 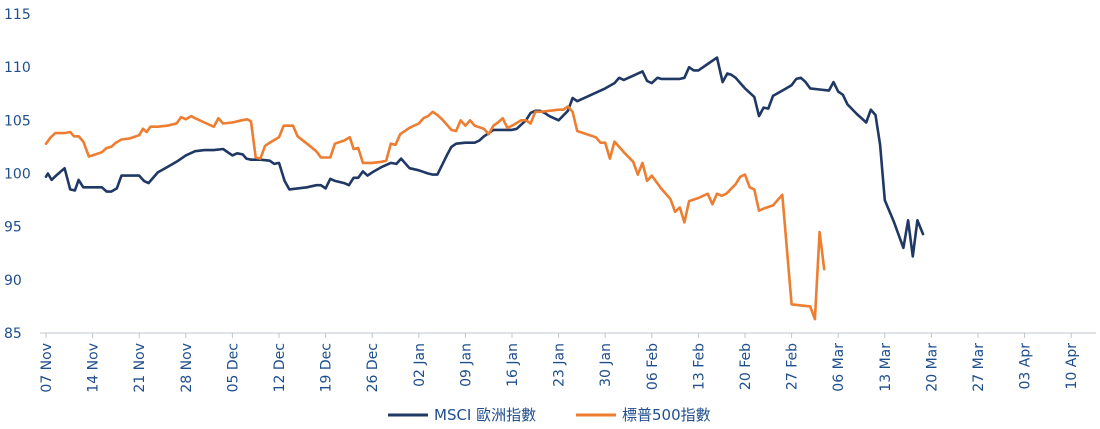 What do you see at coordinates (839, 367) in the screenshot?
I see `x-tick-label: 06 Mar` at bounding box center [839, 367].